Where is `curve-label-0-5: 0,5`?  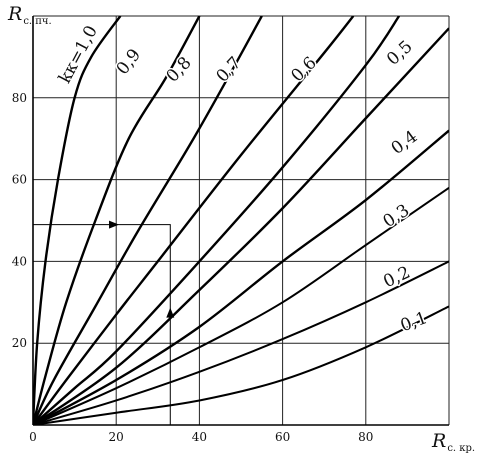
curve-label-0-5: 0,5 is located at coordinates (399, 53).